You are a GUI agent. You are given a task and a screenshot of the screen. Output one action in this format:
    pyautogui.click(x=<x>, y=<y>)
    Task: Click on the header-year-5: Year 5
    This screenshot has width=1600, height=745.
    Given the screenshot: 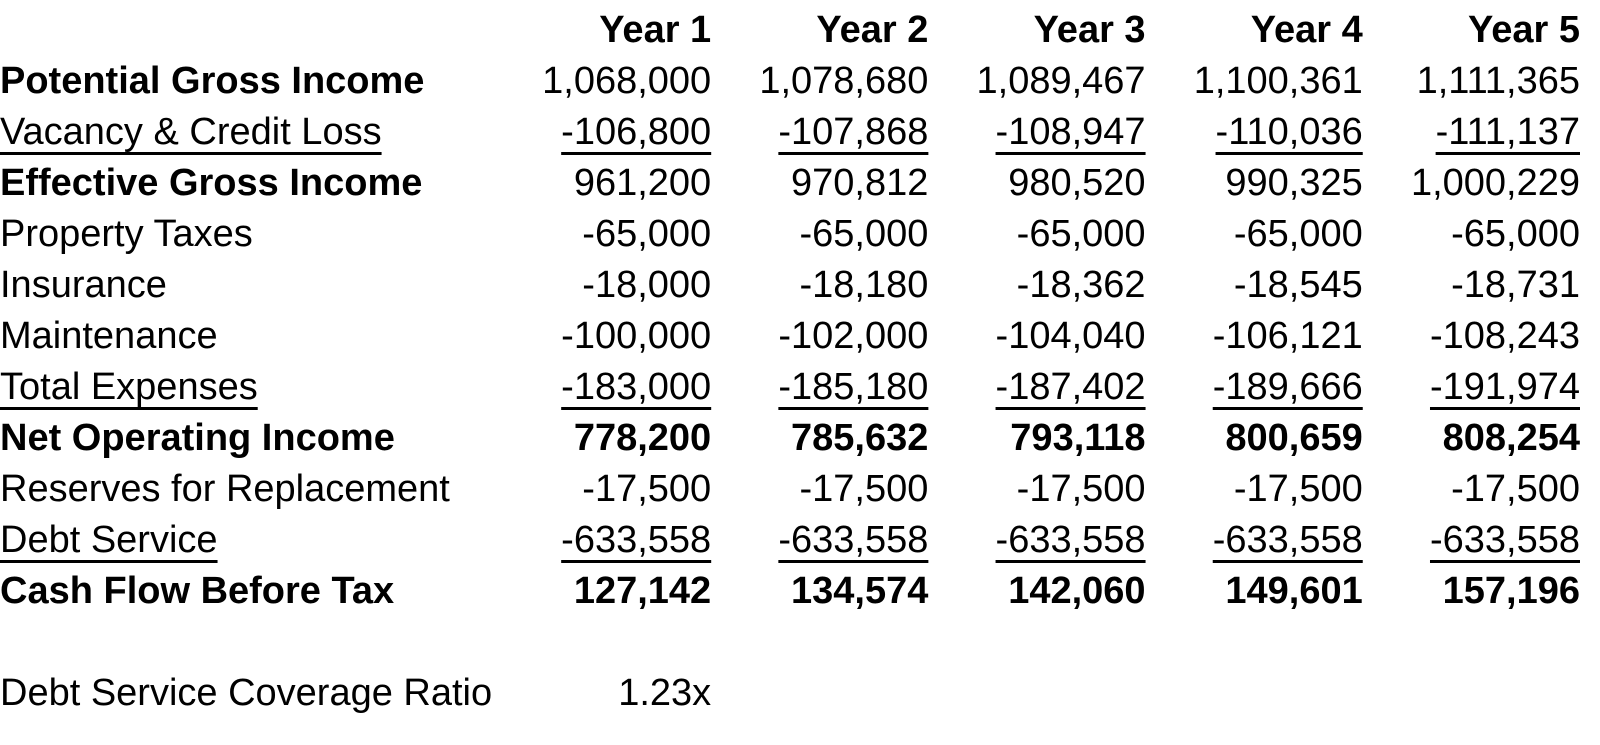 What is the action you would take?
    pyautogui.click(x=1524, y=30)
    